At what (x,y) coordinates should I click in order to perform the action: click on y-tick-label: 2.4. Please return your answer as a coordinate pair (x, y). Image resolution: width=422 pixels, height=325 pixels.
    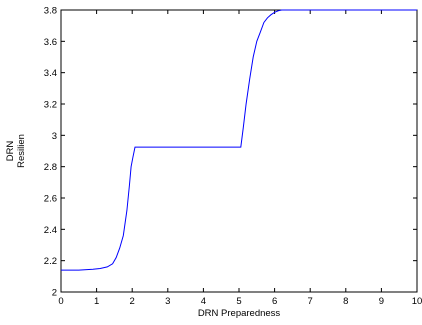
    Looking at the image, I should click on (50, 230).